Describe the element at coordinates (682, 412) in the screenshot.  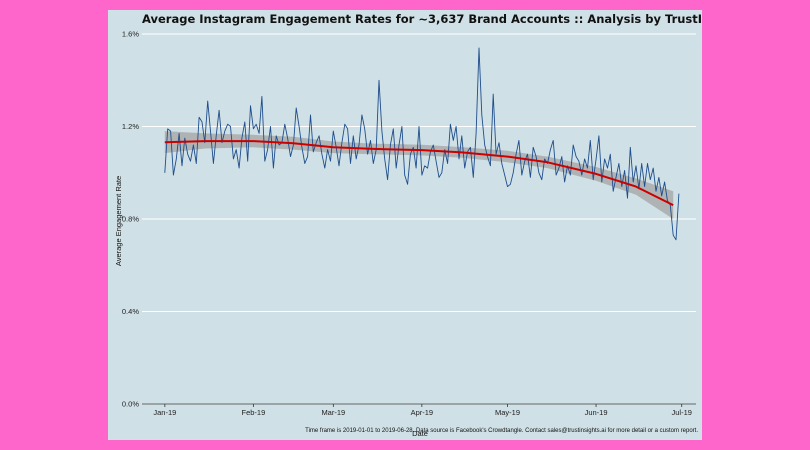
I see `x-tick-label: Jul-19` at that location.